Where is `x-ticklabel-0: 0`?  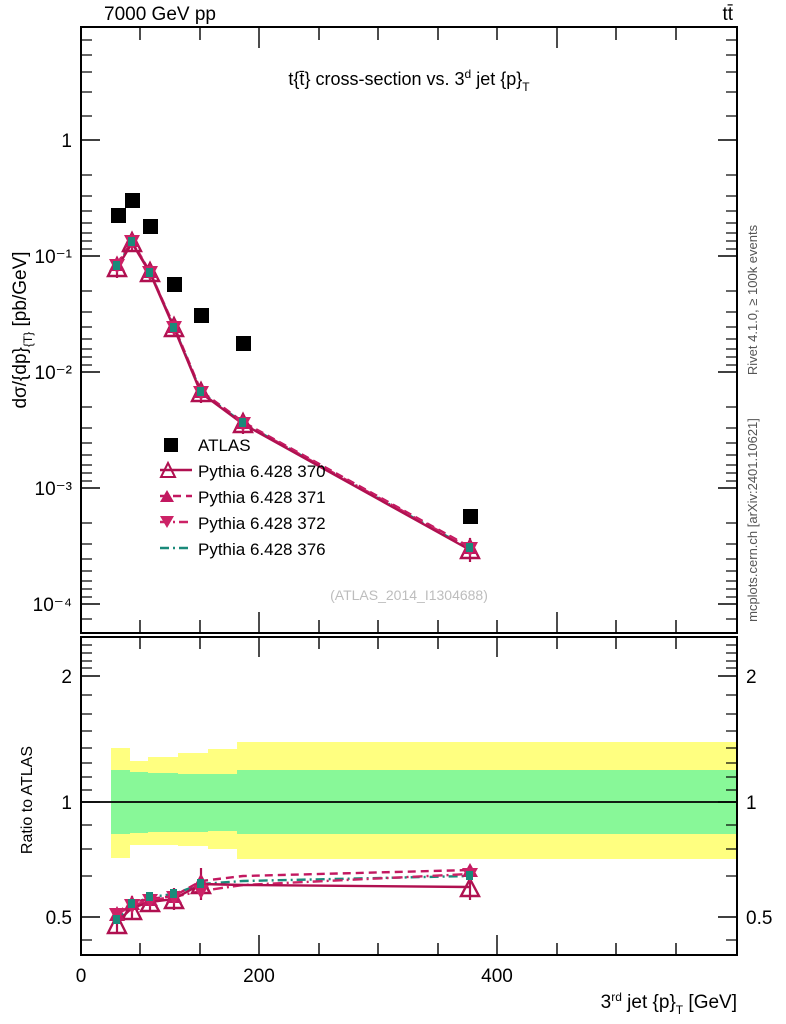 x-ticklabel-0: 0 is located at coordinates (81, 976).